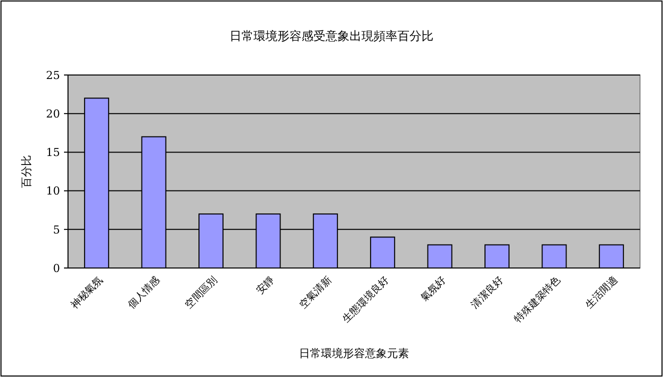 The image size is (663, 377). I want to click on x-tick-label: 清潔良好, so click(487, 292).